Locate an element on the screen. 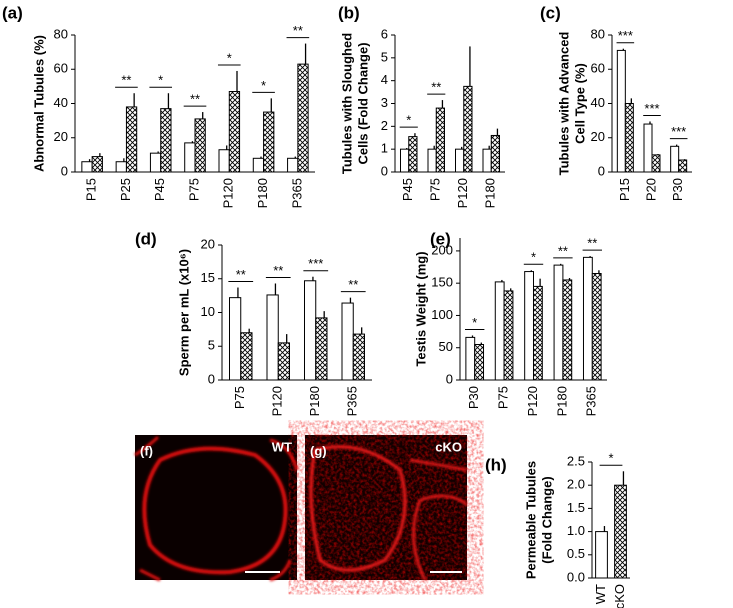 The height and width of the screenshot is (608, 733). y-tick-label: 80 is located at coordinates (598, 33).